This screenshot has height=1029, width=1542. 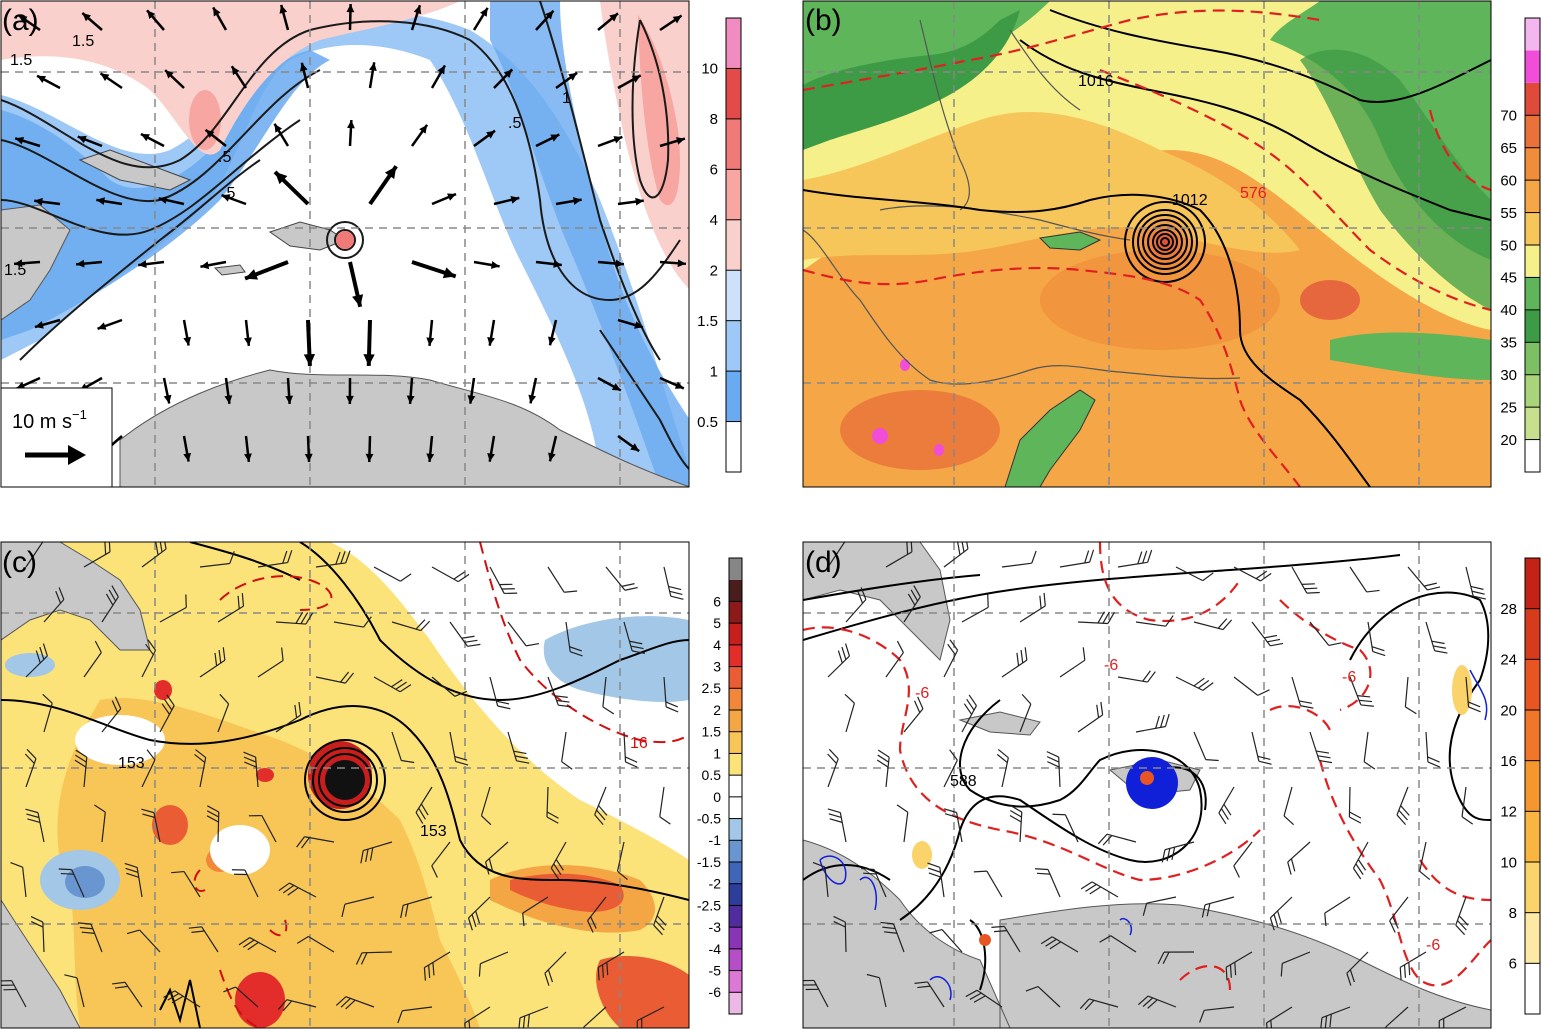 What do you see at coordinates (715, 840) in the screenshot?
I see `colorbar-label: -1` at bounding box center [715, 840].